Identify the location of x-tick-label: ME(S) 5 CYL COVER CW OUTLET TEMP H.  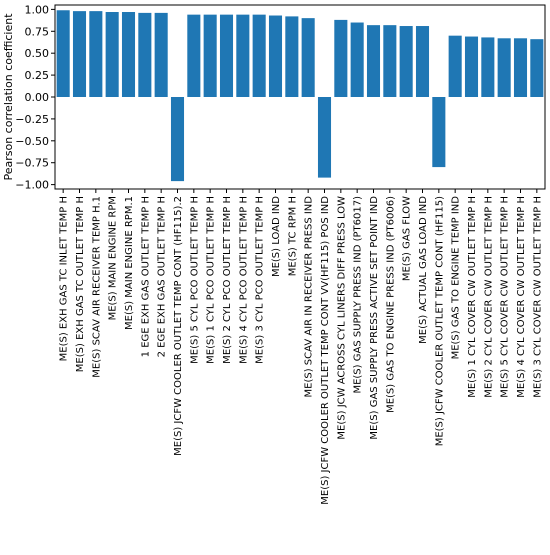
(505, 297).